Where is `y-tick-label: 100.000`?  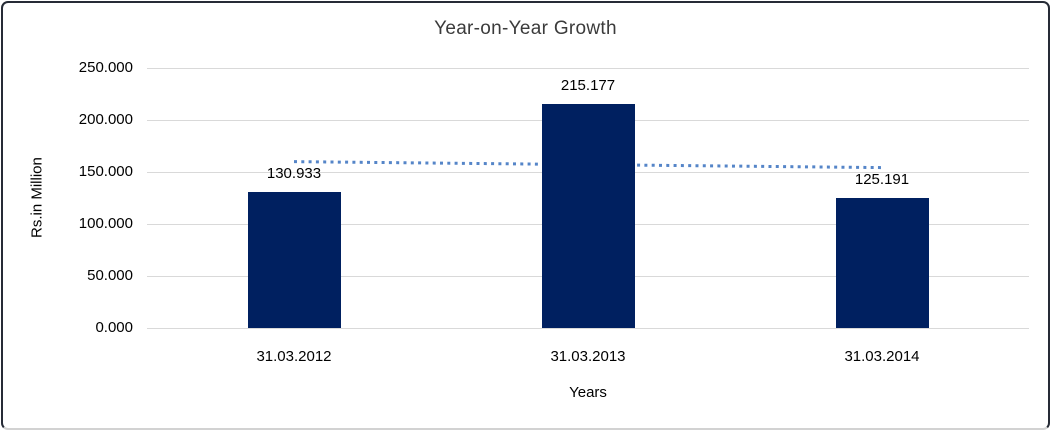 y-tick-label: 100.000 is located at coordinates (105, 223).